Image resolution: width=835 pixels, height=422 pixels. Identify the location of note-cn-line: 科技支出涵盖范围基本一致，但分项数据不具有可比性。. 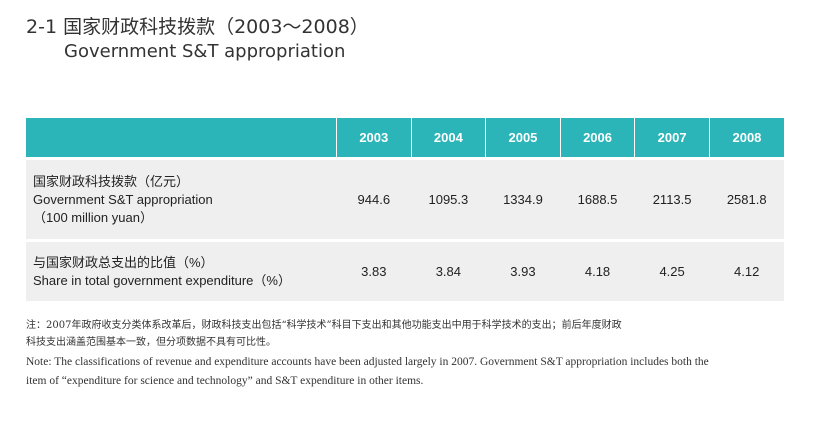
(151, 342).